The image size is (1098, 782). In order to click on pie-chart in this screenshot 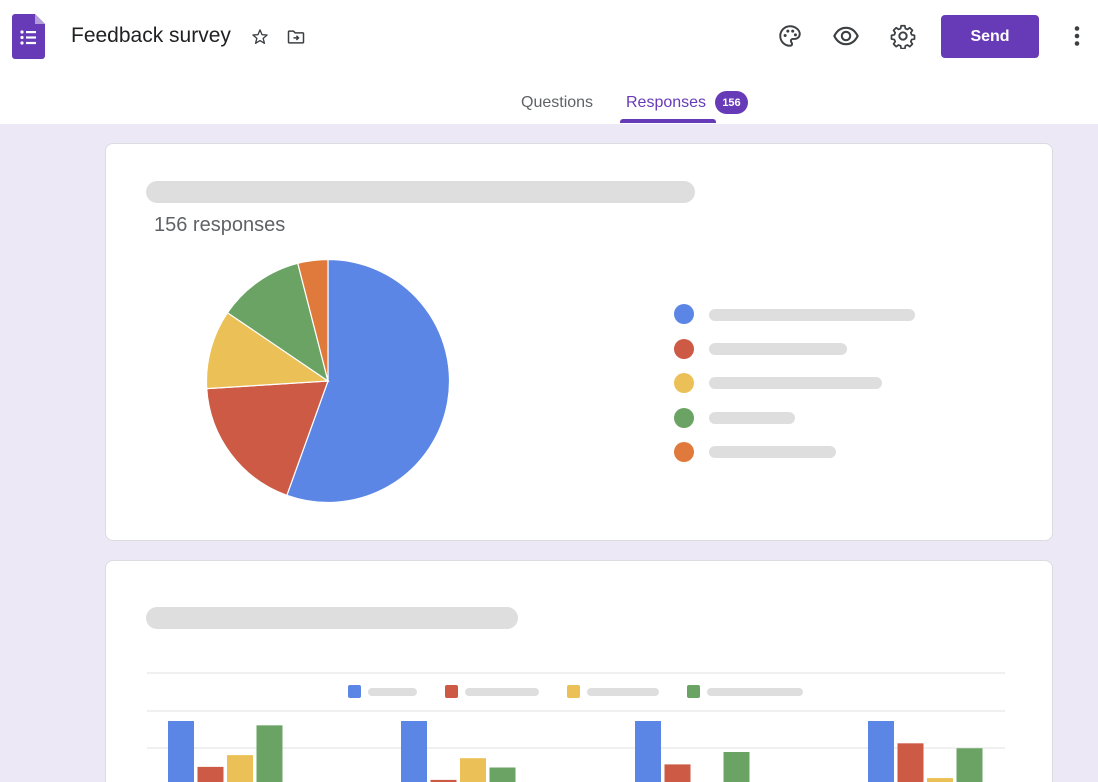, I will do `click(328, 381)`.